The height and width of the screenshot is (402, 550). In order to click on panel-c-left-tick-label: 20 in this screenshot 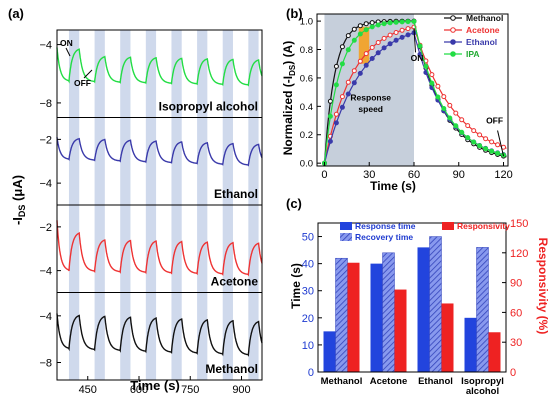, I will do `click(308, 319)`.